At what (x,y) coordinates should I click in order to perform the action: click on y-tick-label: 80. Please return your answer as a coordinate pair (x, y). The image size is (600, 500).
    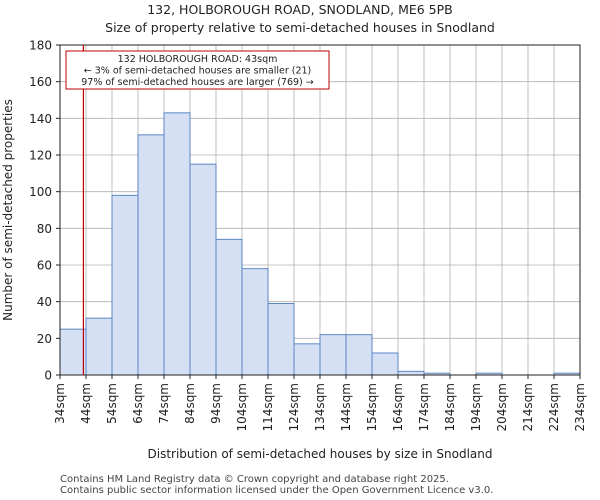
    Looking at the image, I should click on (44, 229).